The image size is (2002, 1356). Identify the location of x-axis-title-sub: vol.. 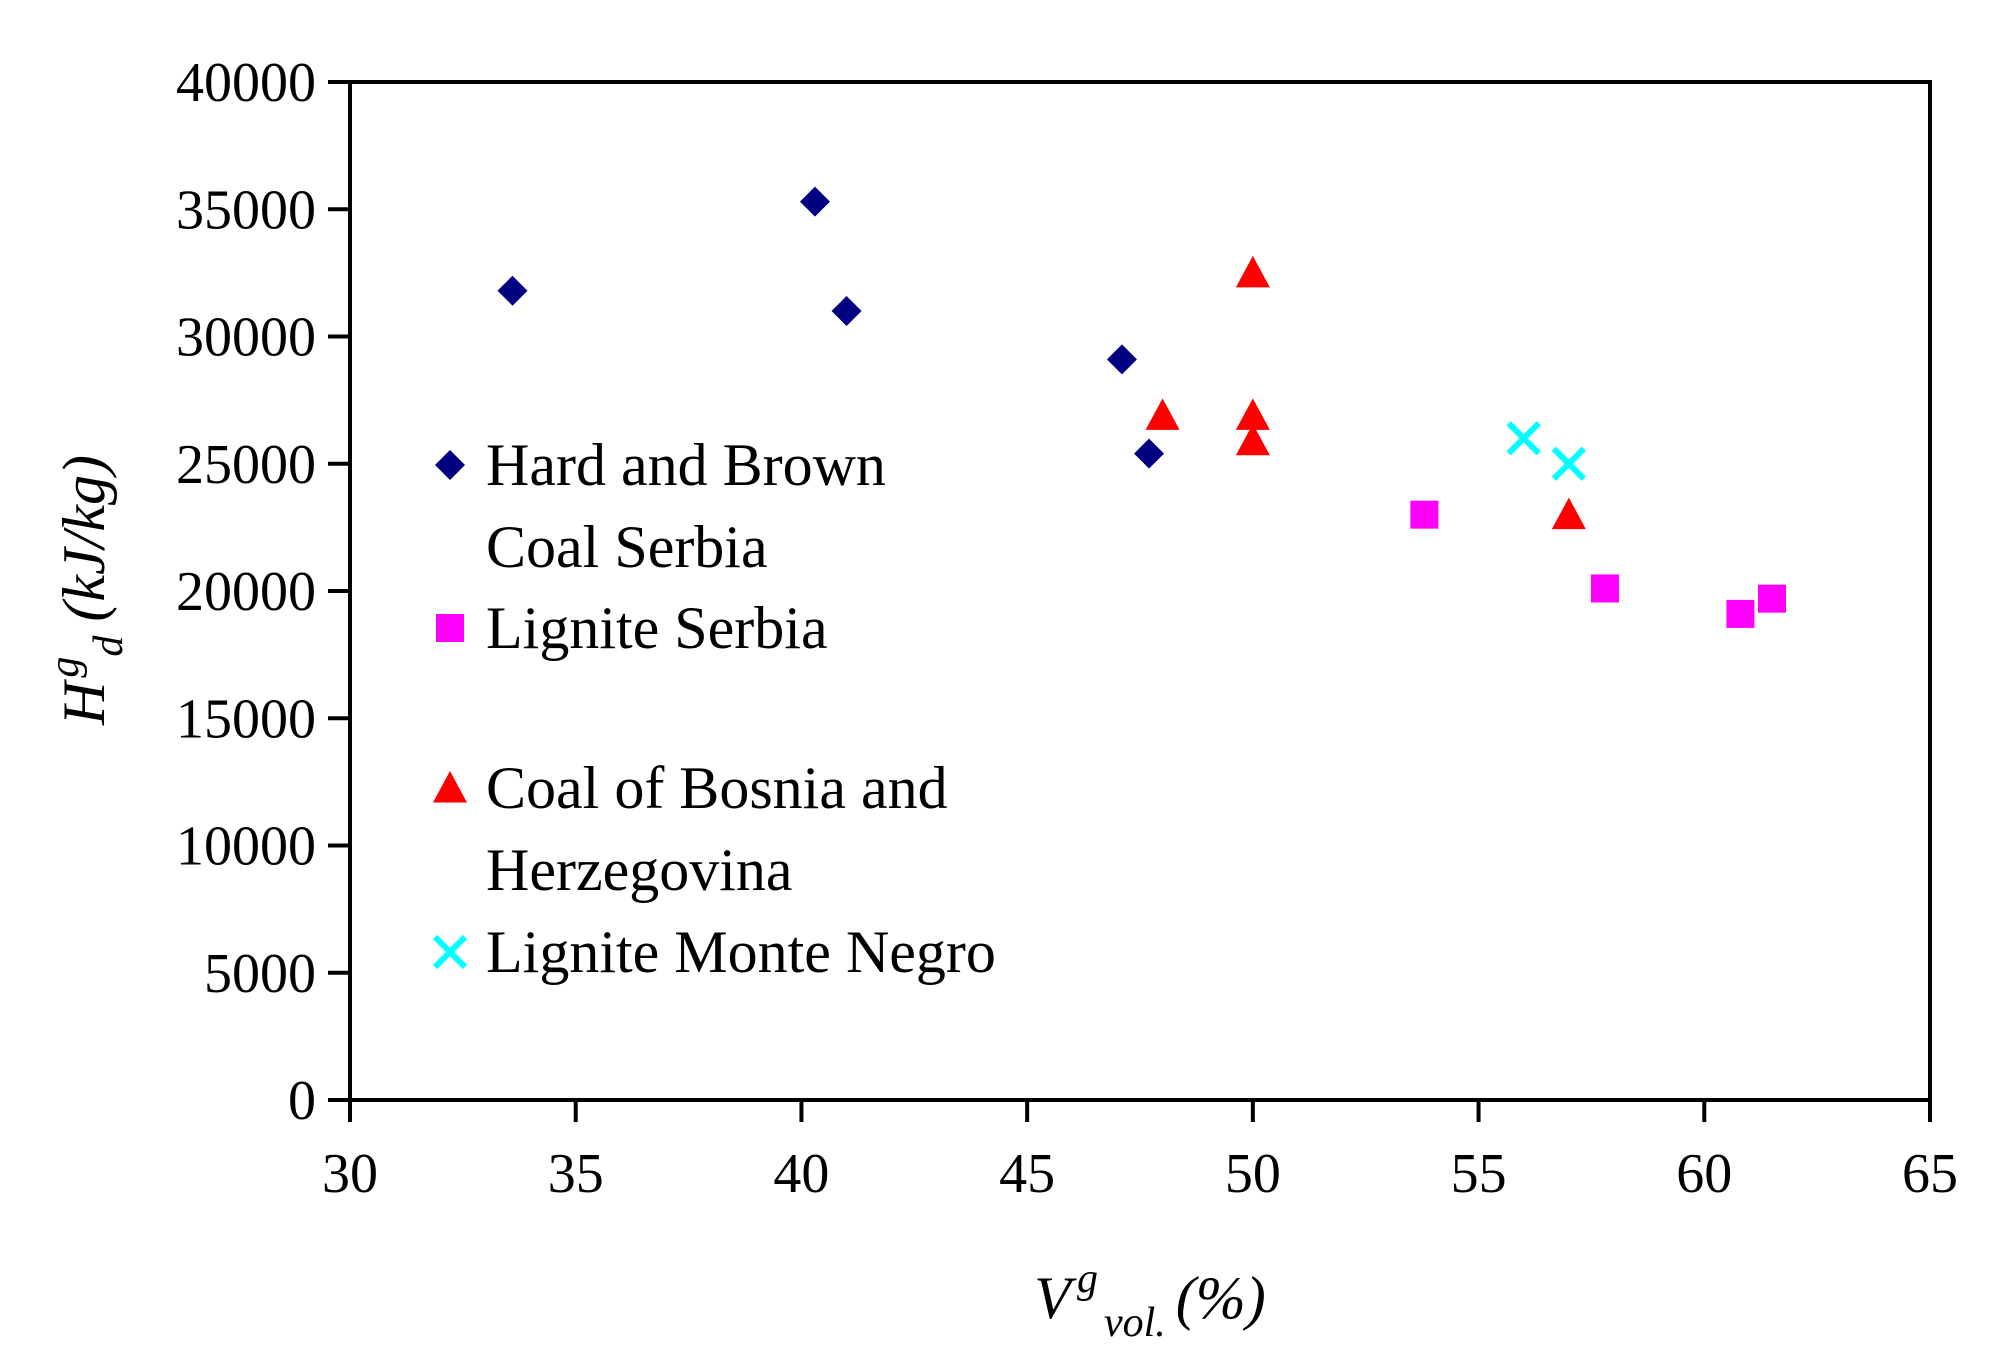
(1135, 1323).